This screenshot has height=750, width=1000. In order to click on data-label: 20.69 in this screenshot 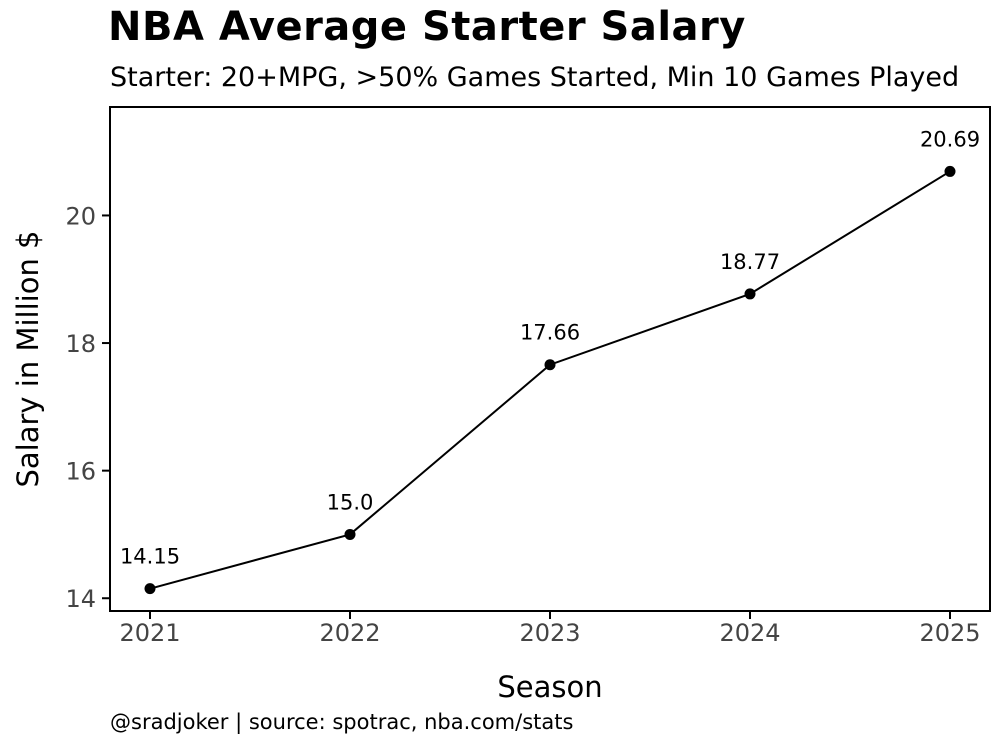, I will do `click(950, 139)`.